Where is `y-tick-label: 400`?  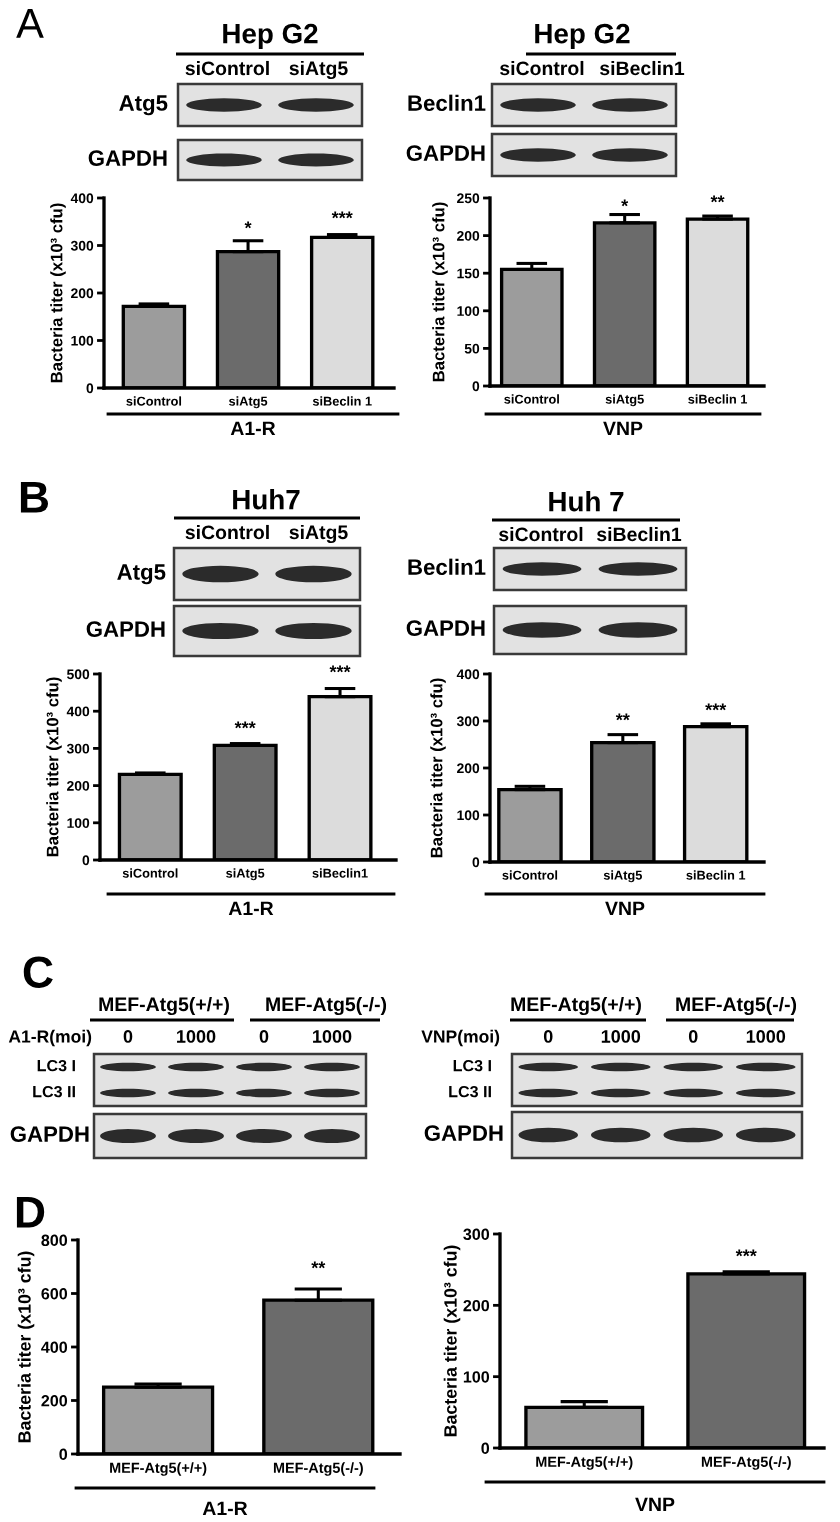
y-tick-label: 400 is located at coordinates (54, 1347).